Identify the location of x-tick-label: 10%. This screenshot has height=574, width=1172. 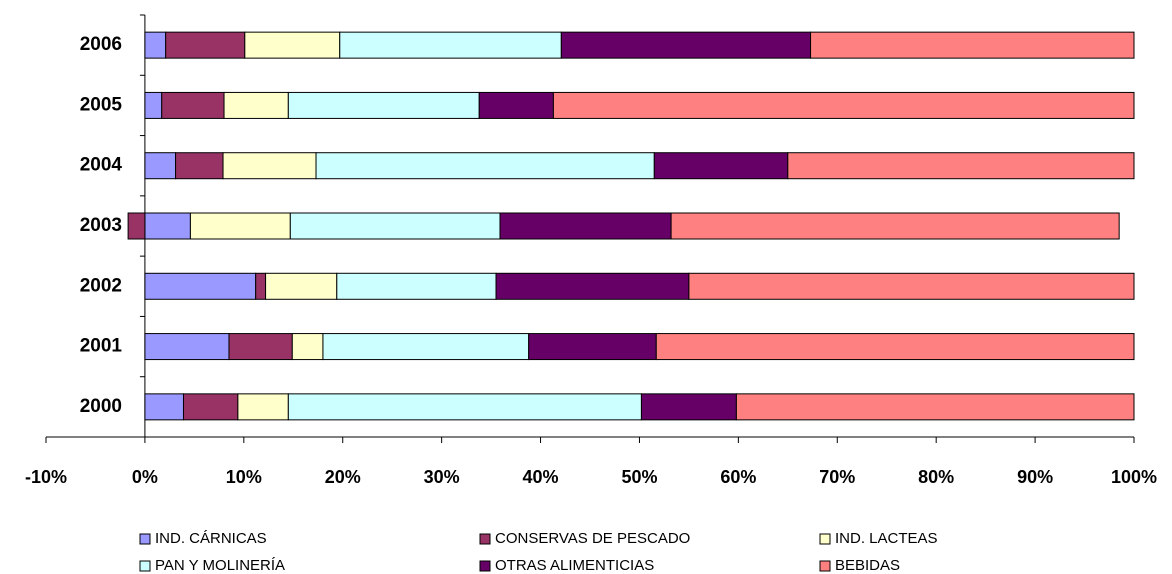
(244, 477).